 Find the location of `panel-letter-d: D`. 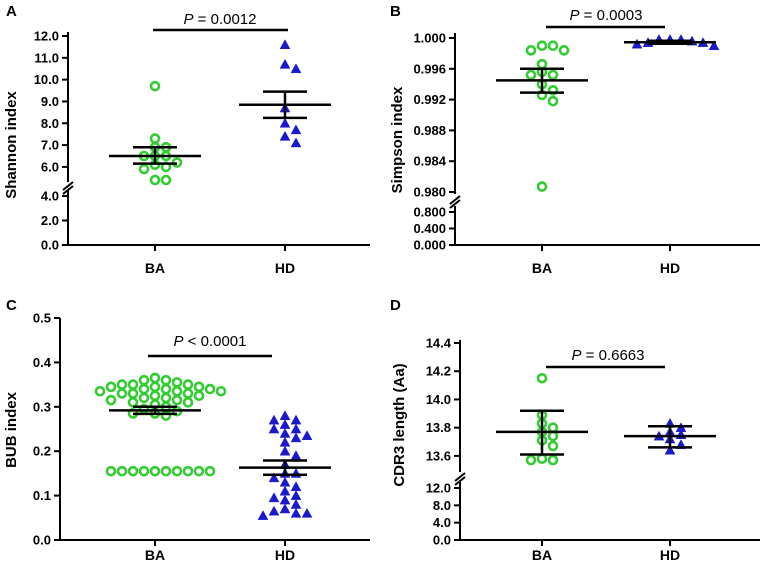

panel-letter-d: D is located at coordinates (395, 305).